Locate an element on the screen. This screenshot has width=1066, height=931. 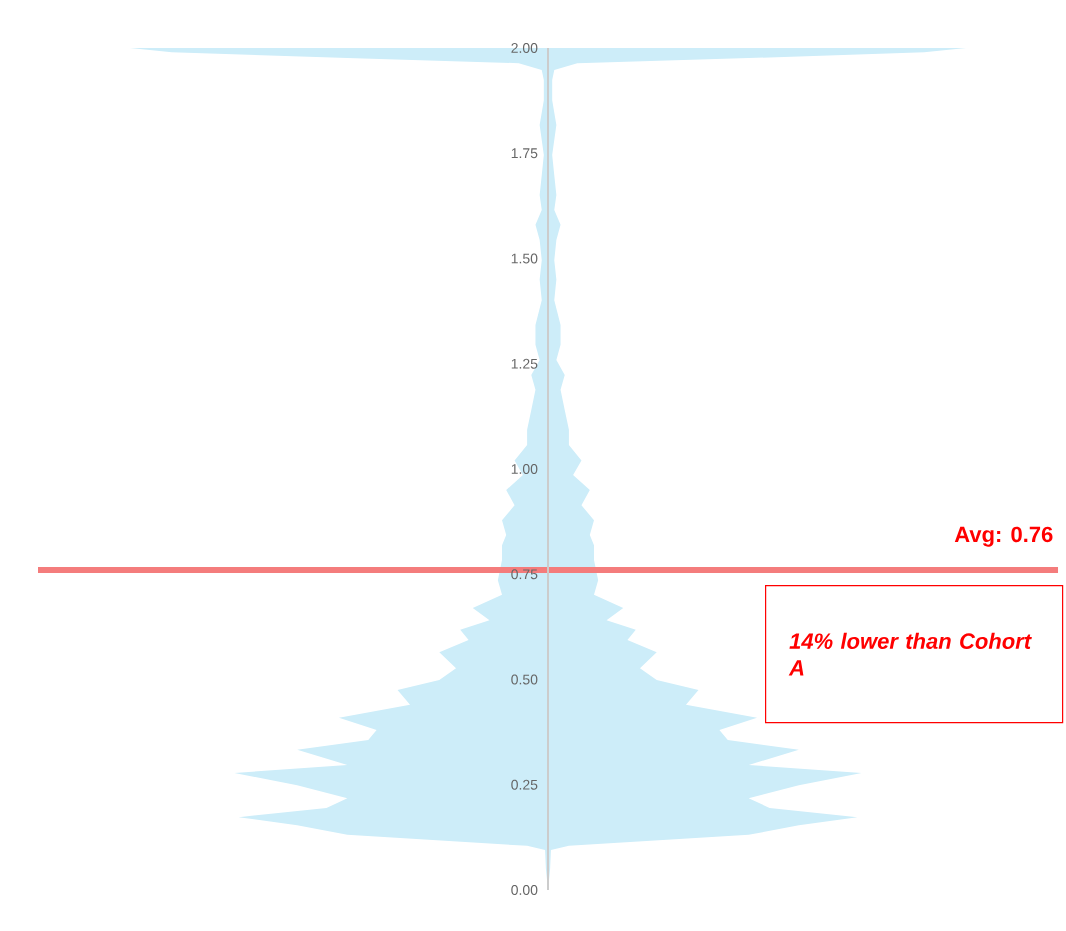
y-tick-label: 0.25 is located at coordinates (524, 784).